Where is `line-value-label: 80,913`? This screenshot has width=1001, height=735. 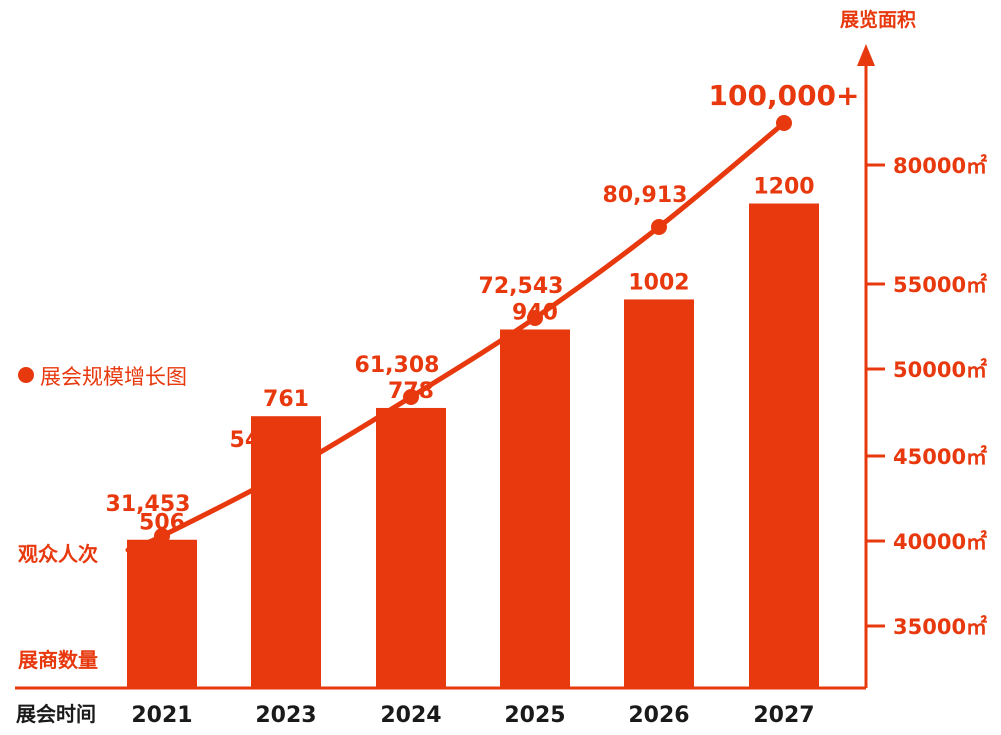 line-value-label: 80,913 is located at coordinates (645, 195).